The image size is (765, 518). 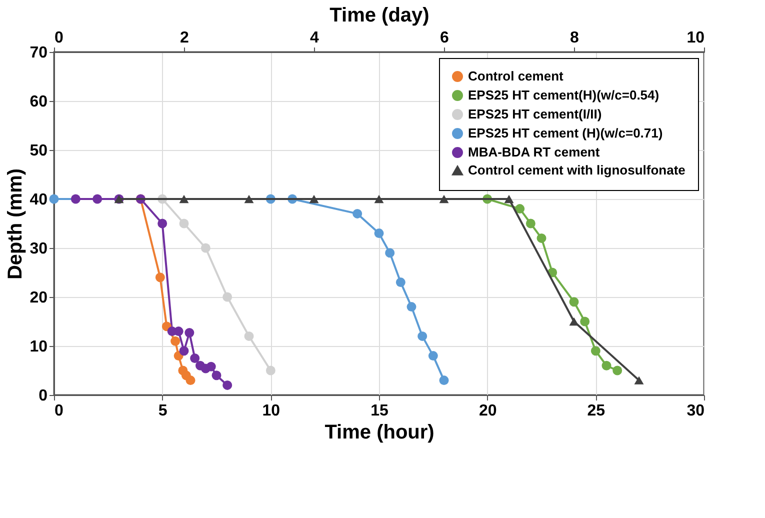 I want to click on x-tick-label: 30, so click(x=695, y=411).